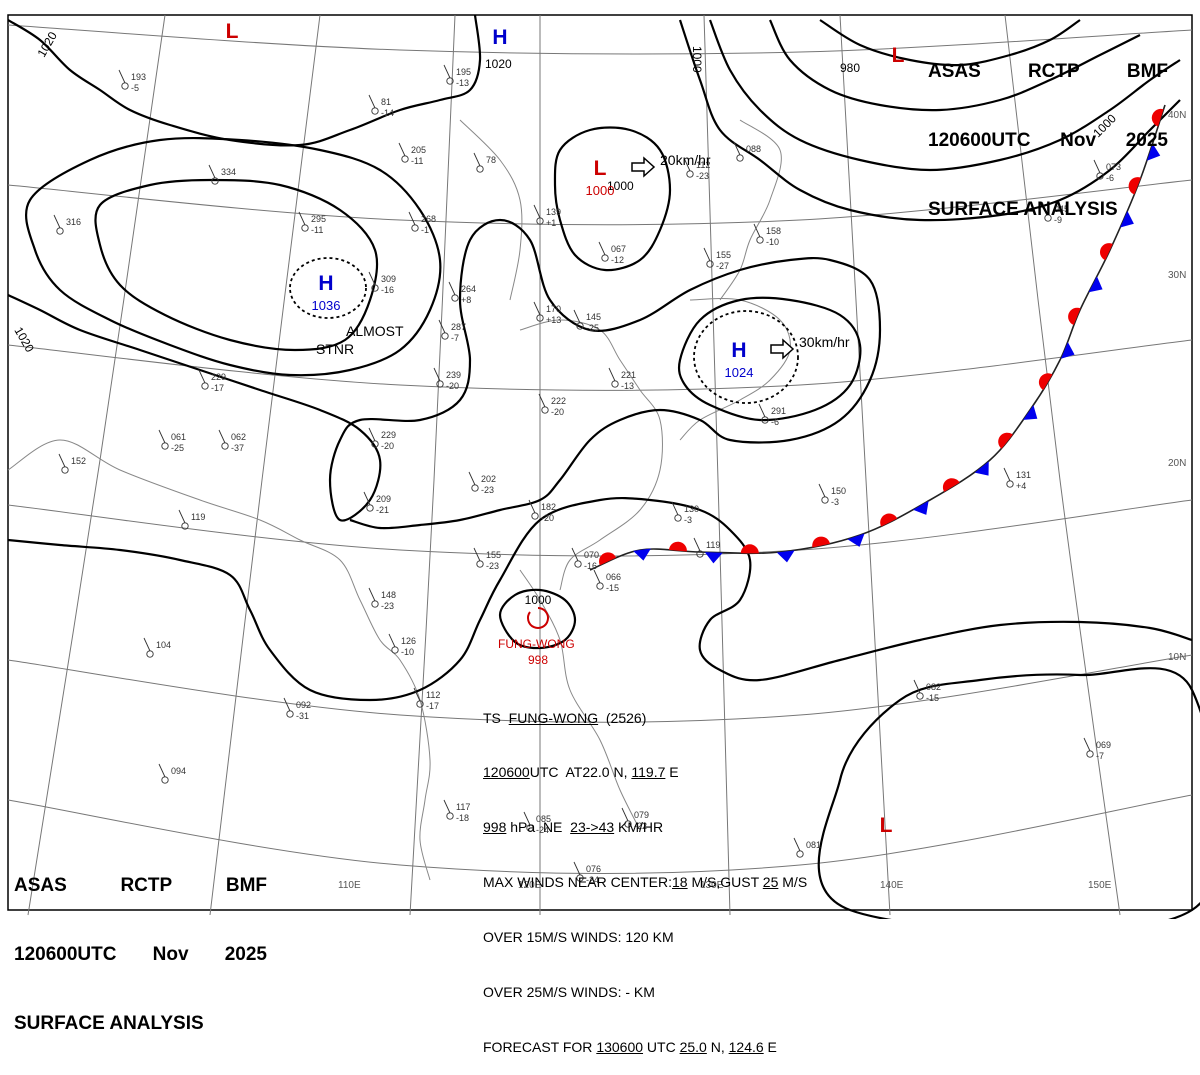 Image resolution: width=1200 pixels, height=1075 pixels. I want to click on station-pressure: 045, so click(1061, 209).